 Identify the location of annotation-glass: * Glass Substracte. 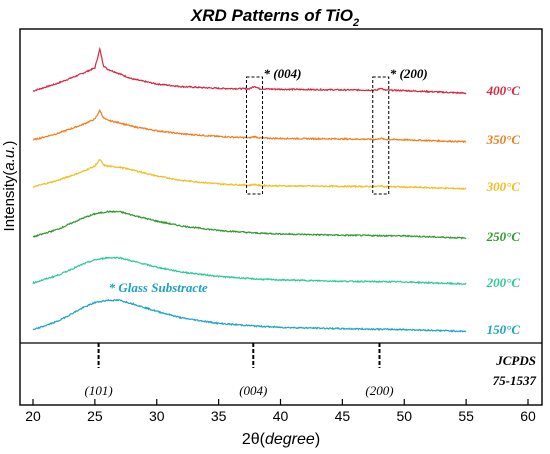
(158, 287).